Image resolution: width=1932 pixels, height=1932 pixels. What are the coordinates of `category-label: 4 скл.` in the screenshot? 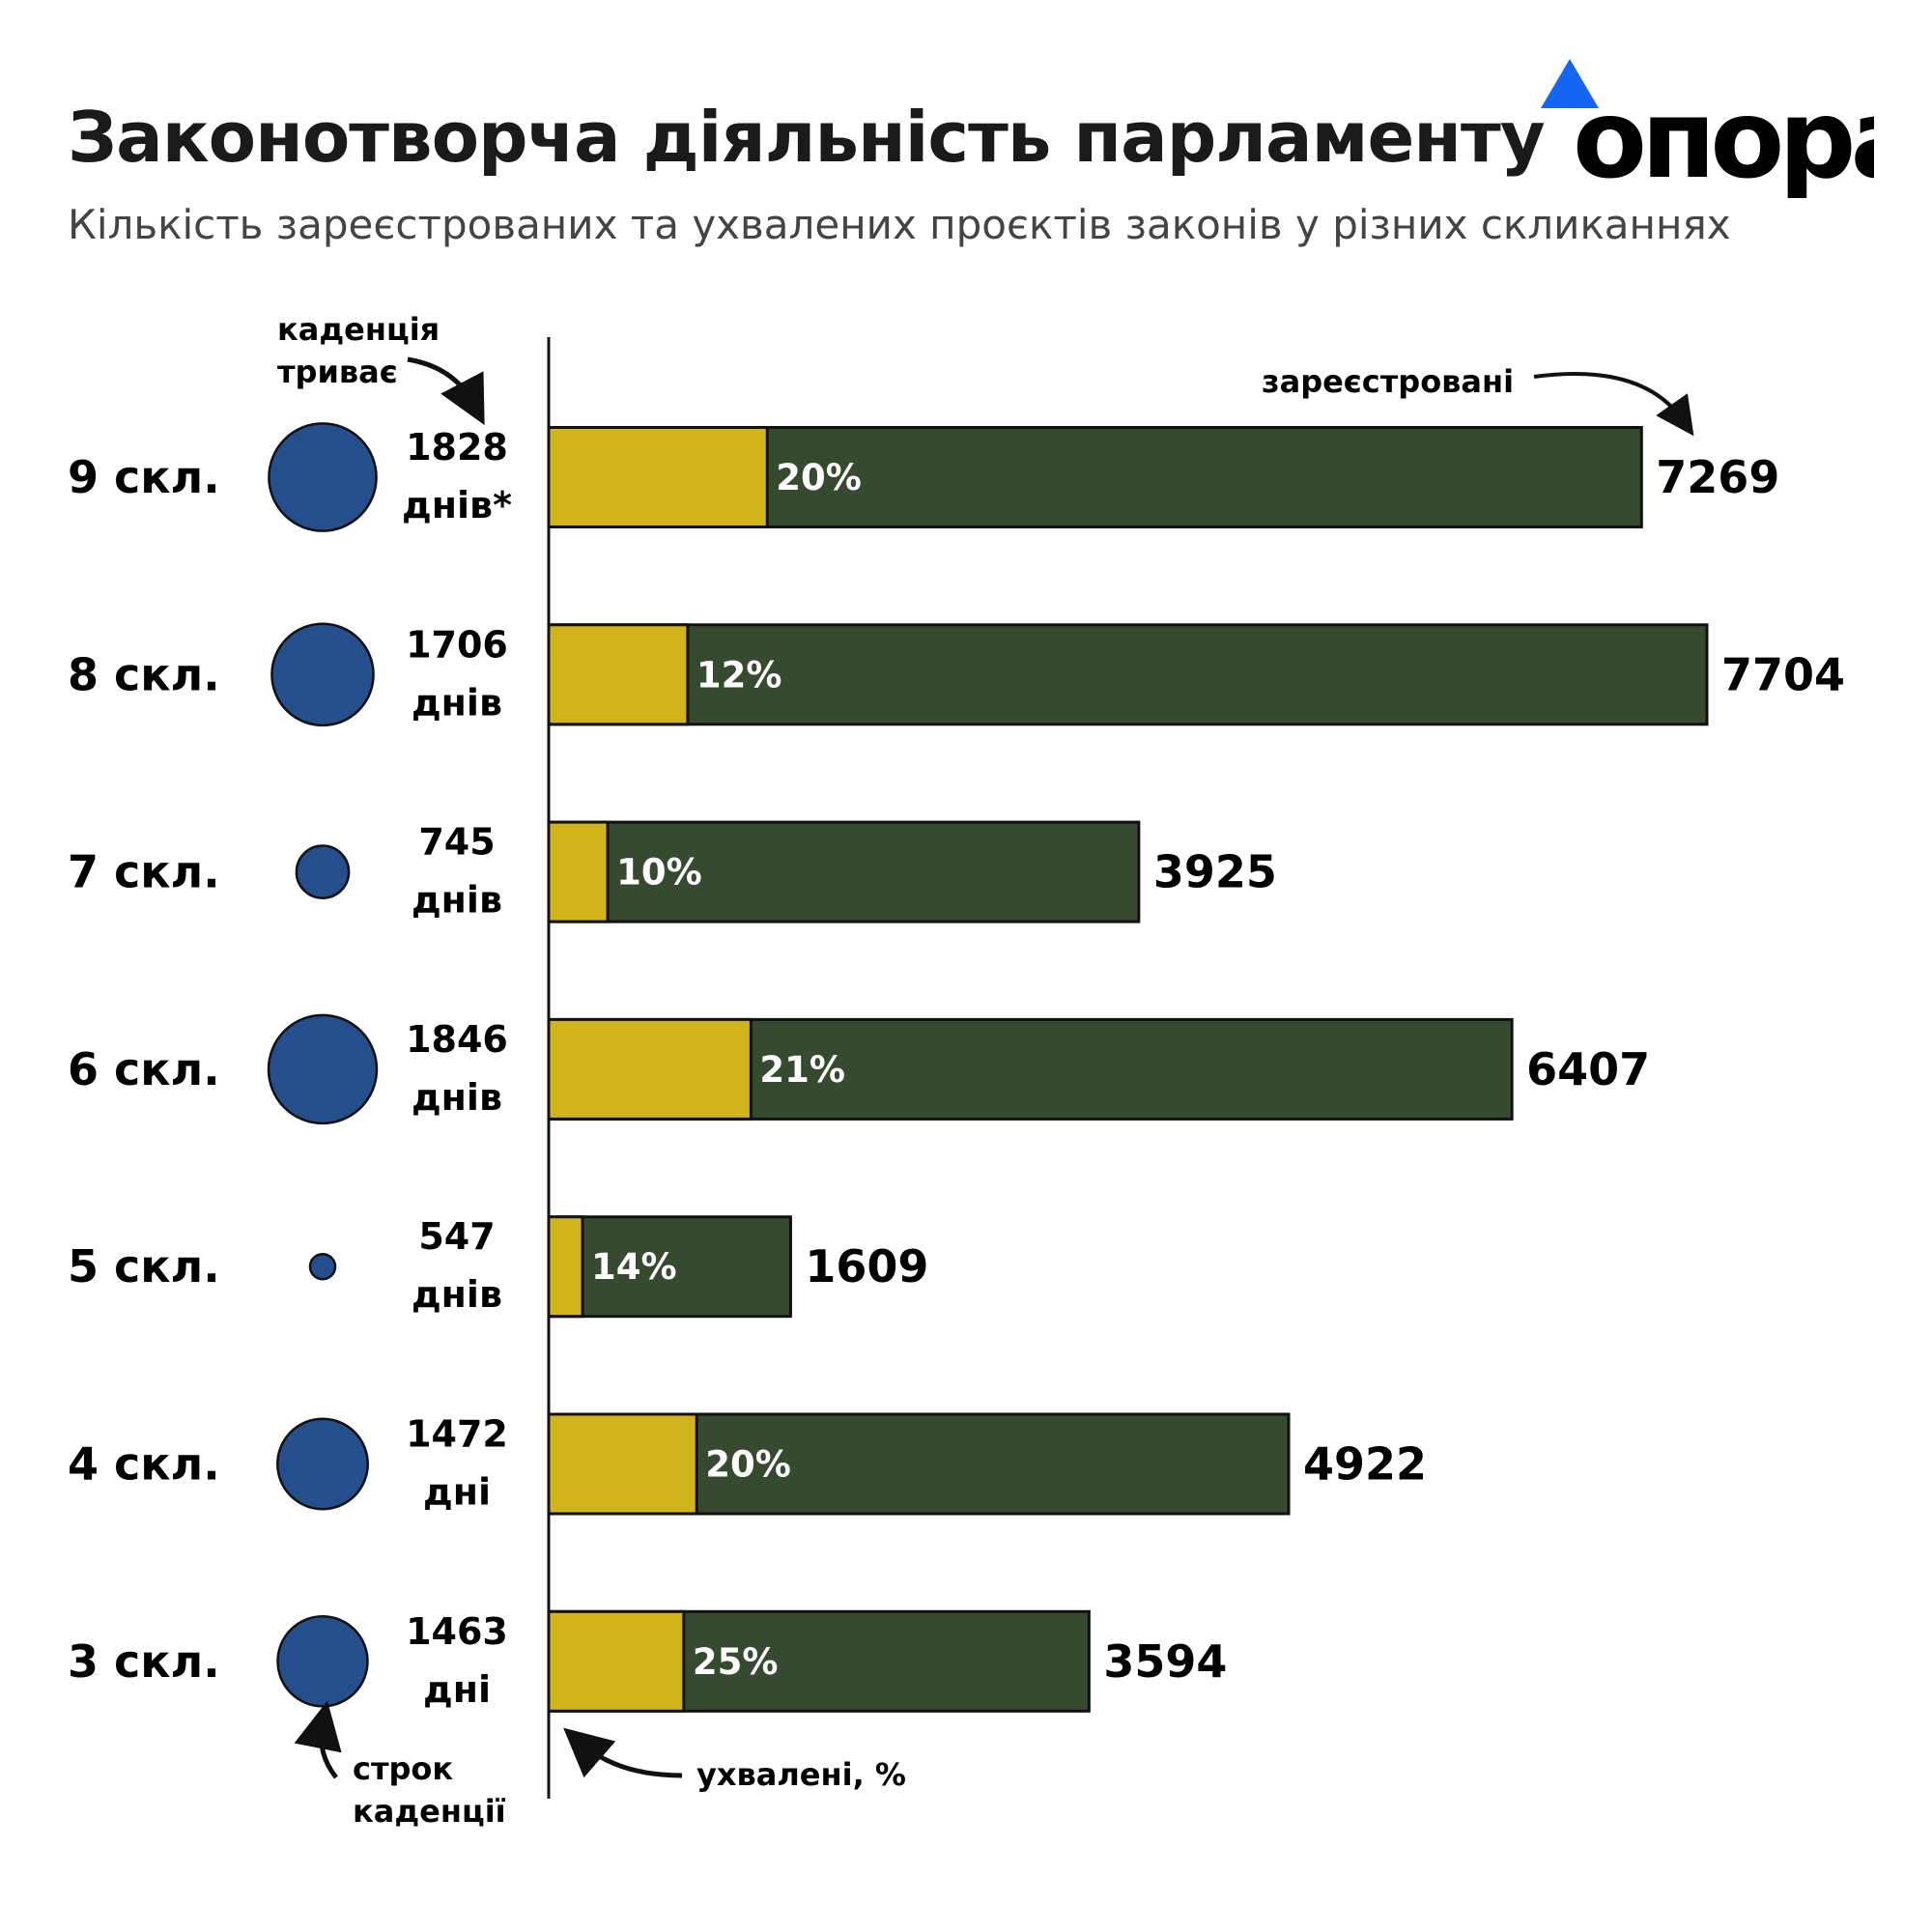 It's located at (144, 1464).